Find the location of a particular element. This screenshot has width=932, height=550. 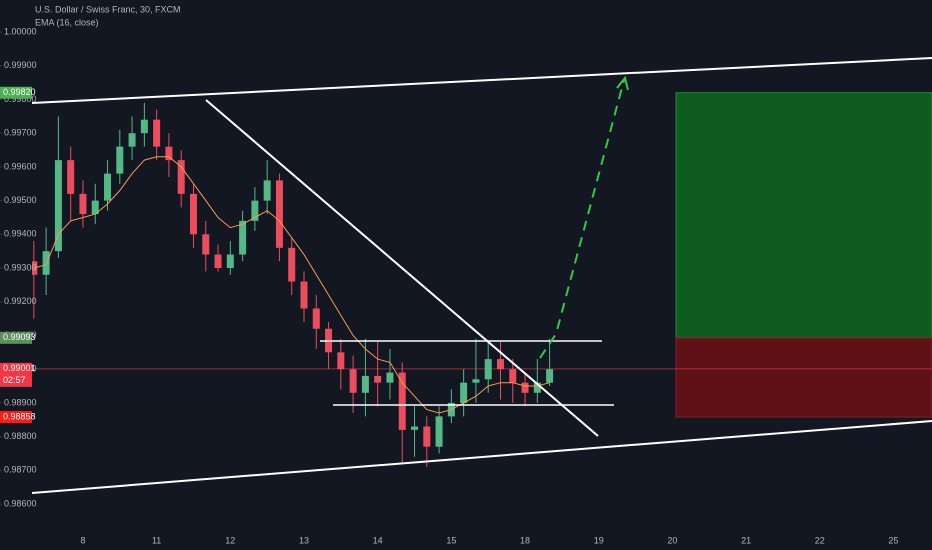

price-badge-label: 0.99093 is located at coordinates (19, 337).